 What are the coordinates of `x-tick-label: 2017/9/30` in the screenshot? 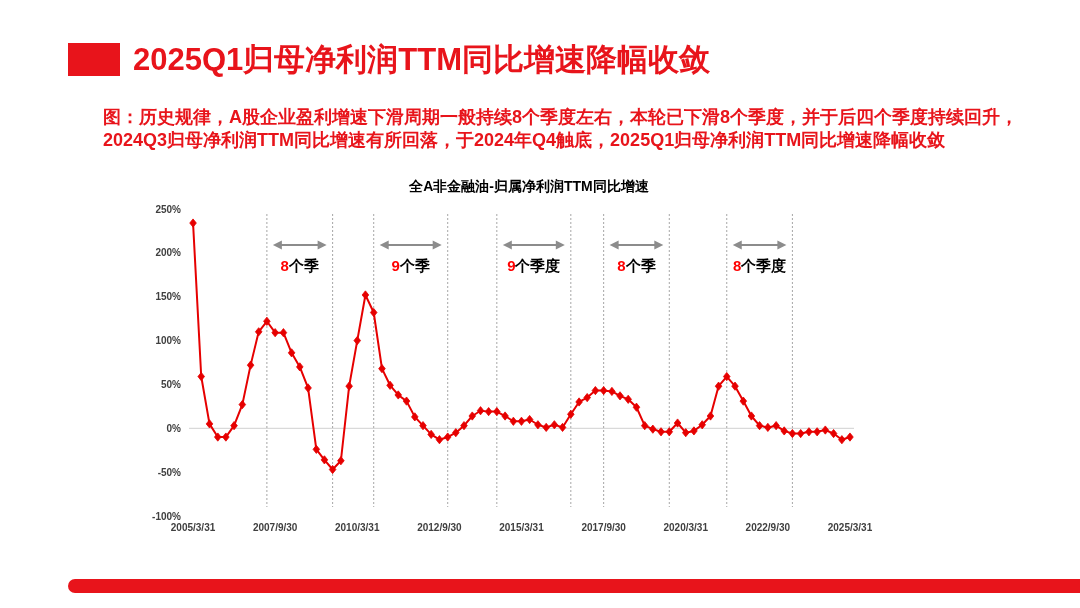 It's located at (604, 527).